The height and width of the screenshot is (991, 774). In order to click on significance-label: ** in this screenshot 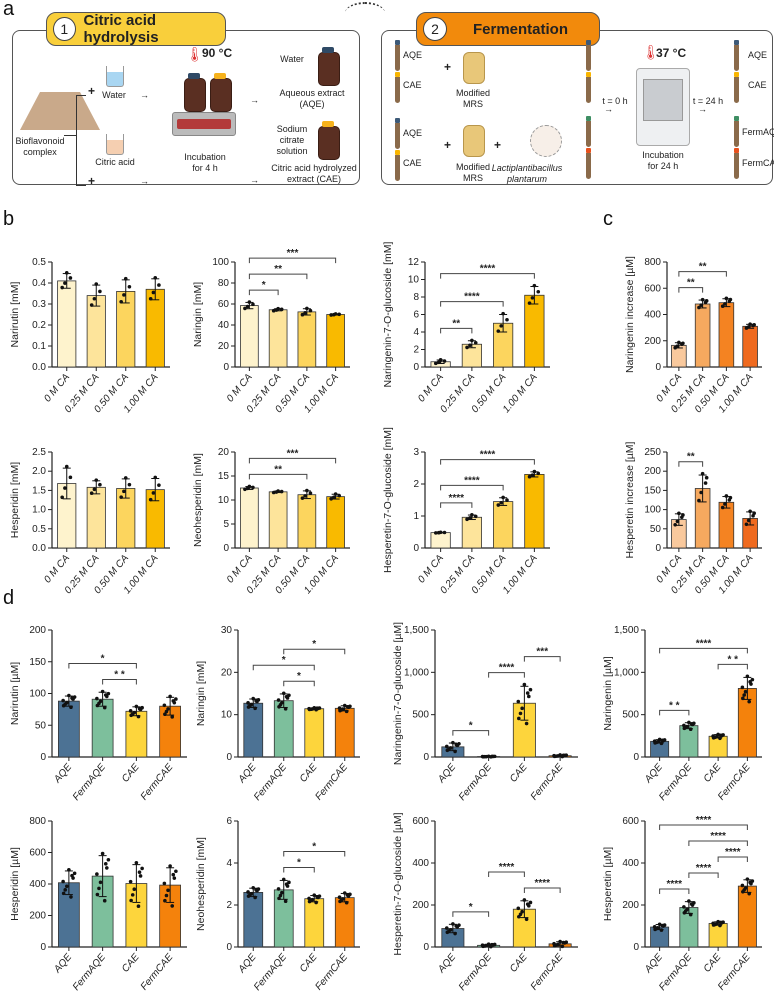, I will do `click(703, 267)`.